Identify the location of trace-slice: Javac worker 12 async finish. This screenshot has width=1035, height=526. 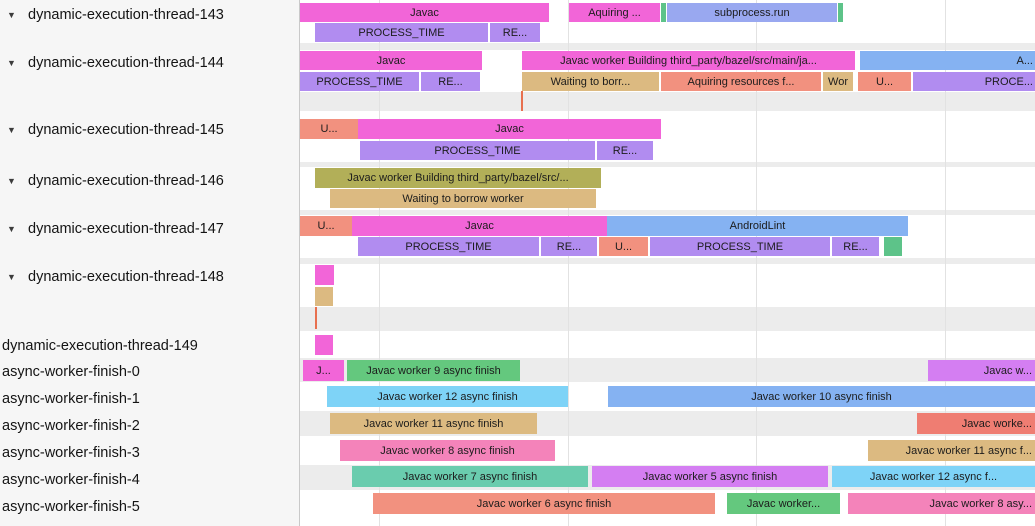
(447, 396).